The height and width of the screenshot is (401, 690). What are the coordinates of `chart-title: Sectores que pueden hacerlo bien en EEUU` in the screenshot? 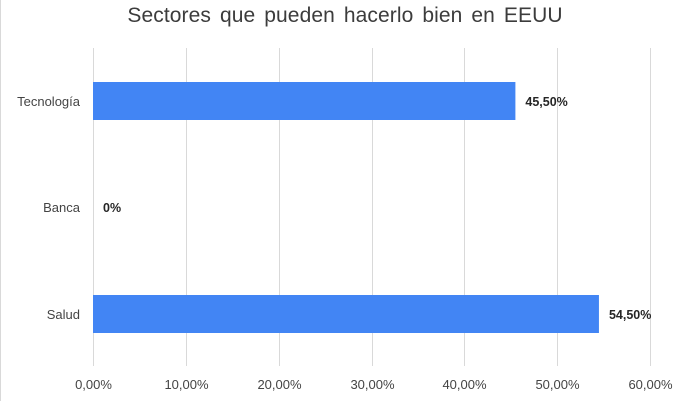 It's located at (345, 15).